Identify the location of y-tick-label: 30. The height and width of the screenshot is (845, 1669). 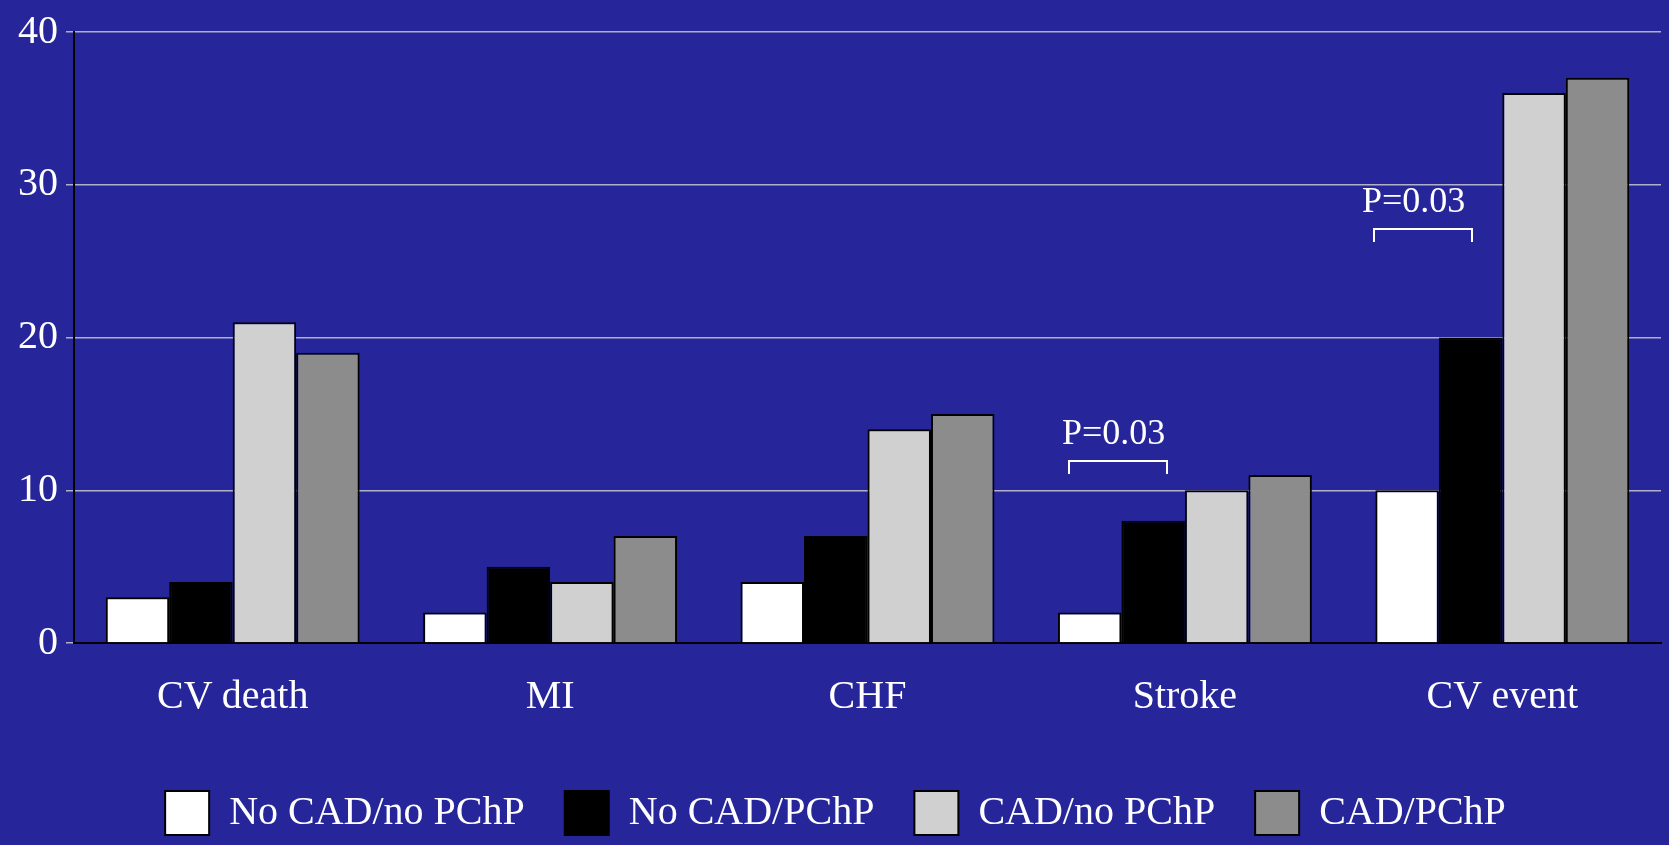
(38, 182).